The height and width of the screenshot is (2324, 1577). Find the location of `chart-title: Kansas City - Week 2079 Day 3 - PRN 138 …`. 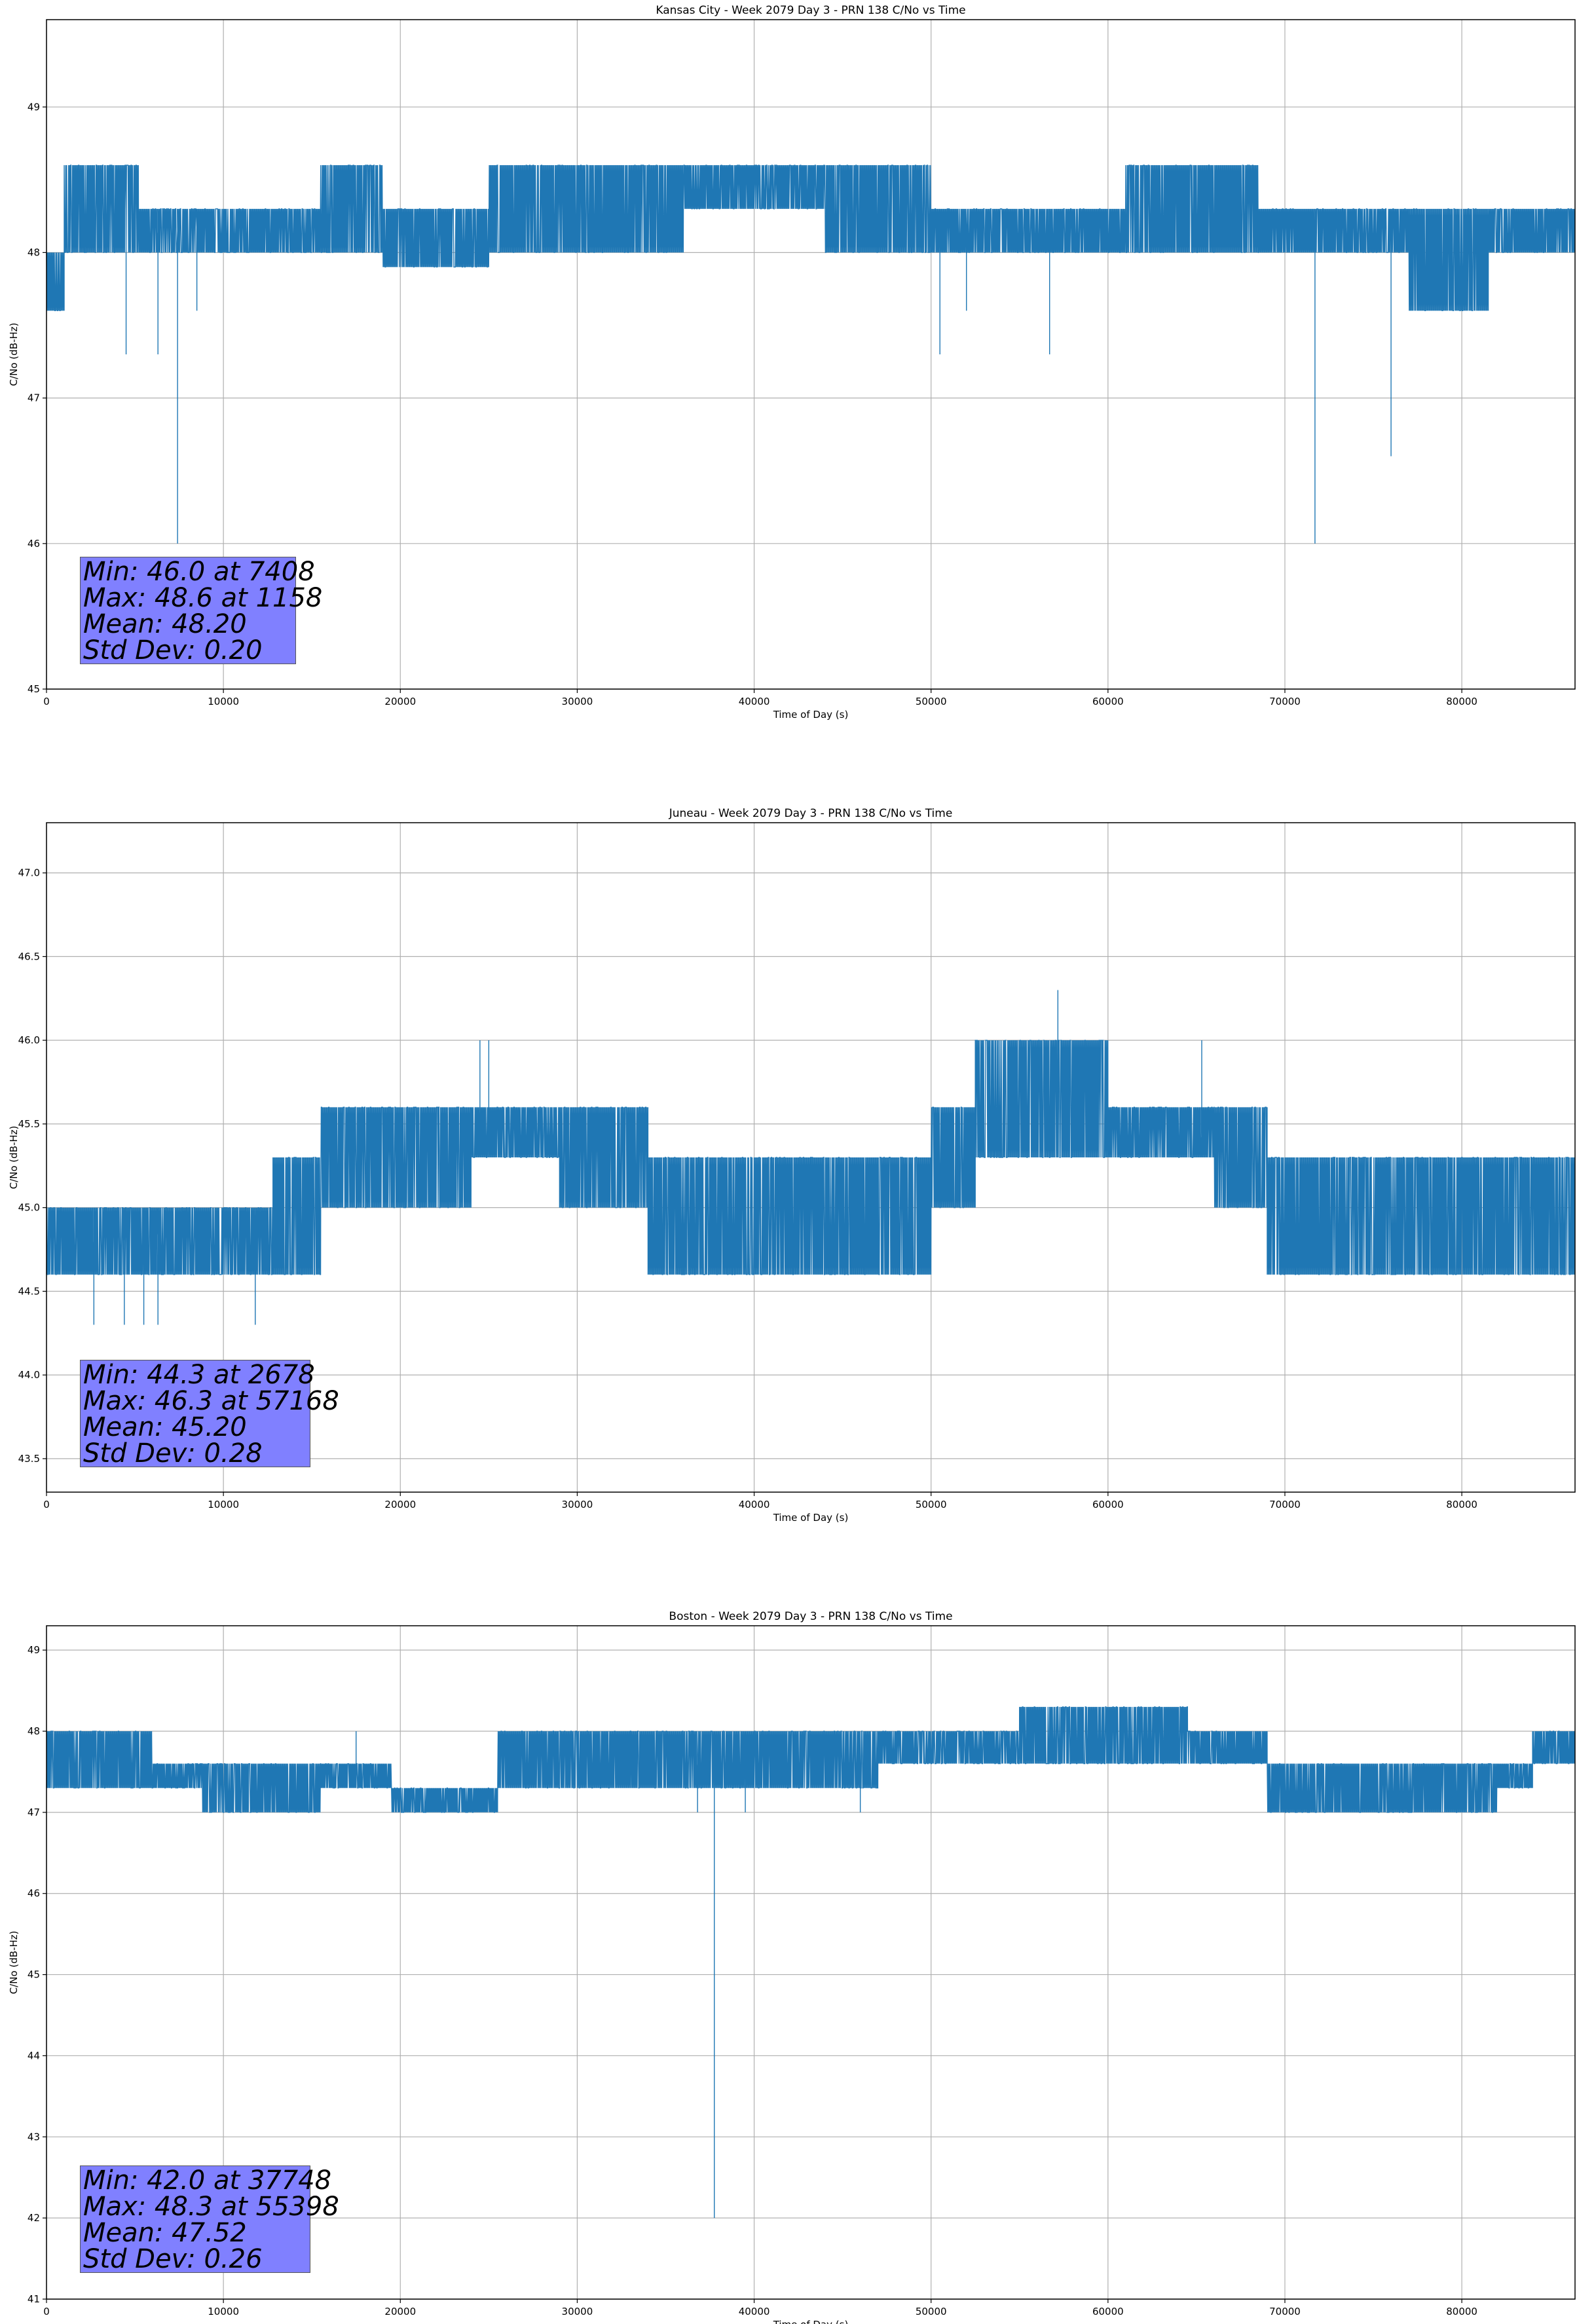

chart-title: Kansas City - Week 2079 Day 3 - PRN 138 … is located at coordinates (810, 10).